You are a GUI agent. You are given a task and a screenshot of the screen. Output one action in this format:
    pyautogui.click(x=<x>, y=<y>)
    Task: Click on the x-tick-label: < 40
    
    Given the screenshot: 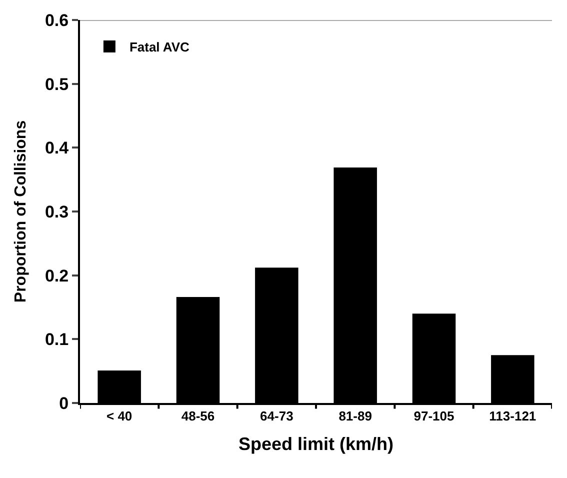 What is the action you would take?
    pyautogui.click(x=119, y=416)
    